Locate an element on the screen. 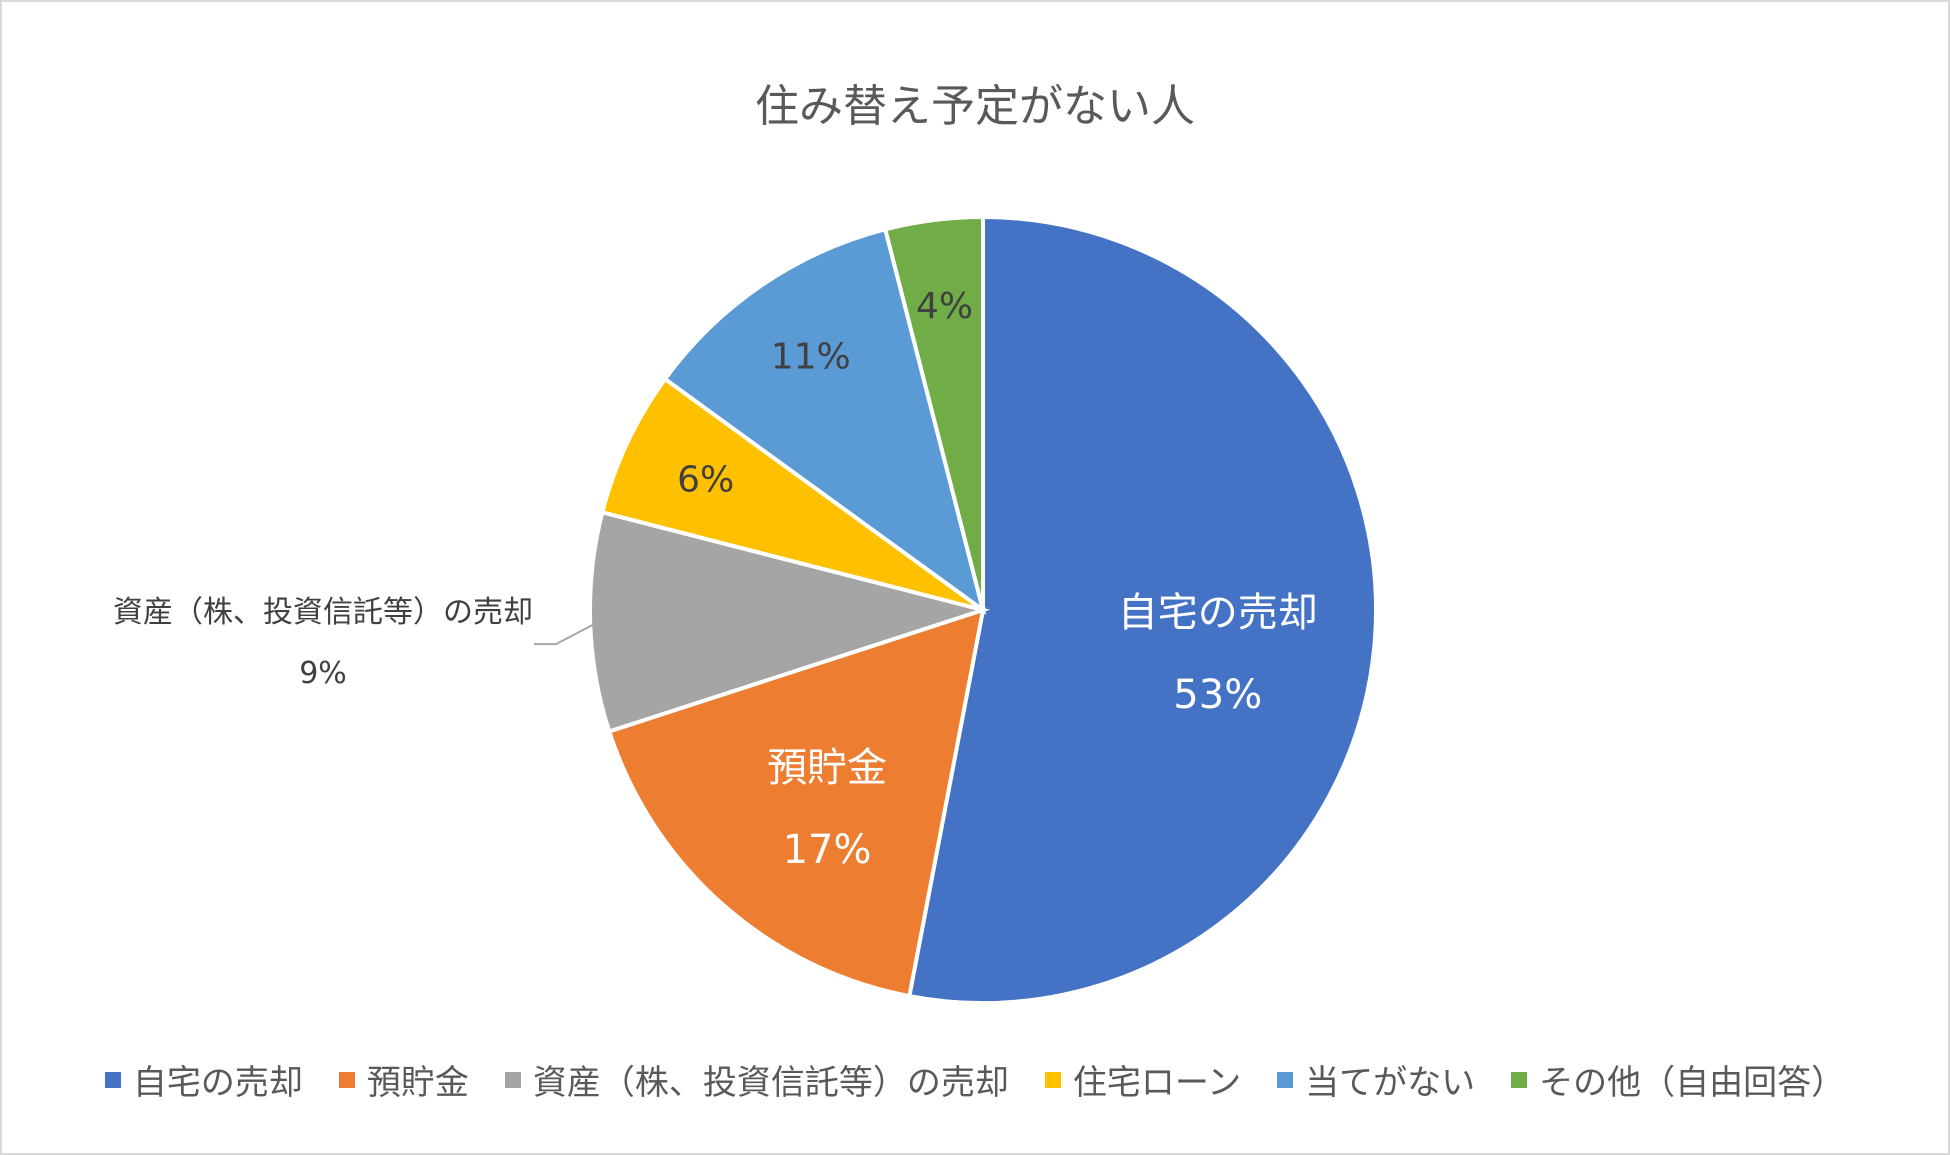 This screenshot has height=1155, width=1950. legend-item: 自宅の売却 is located at coordinates (203, 1079).